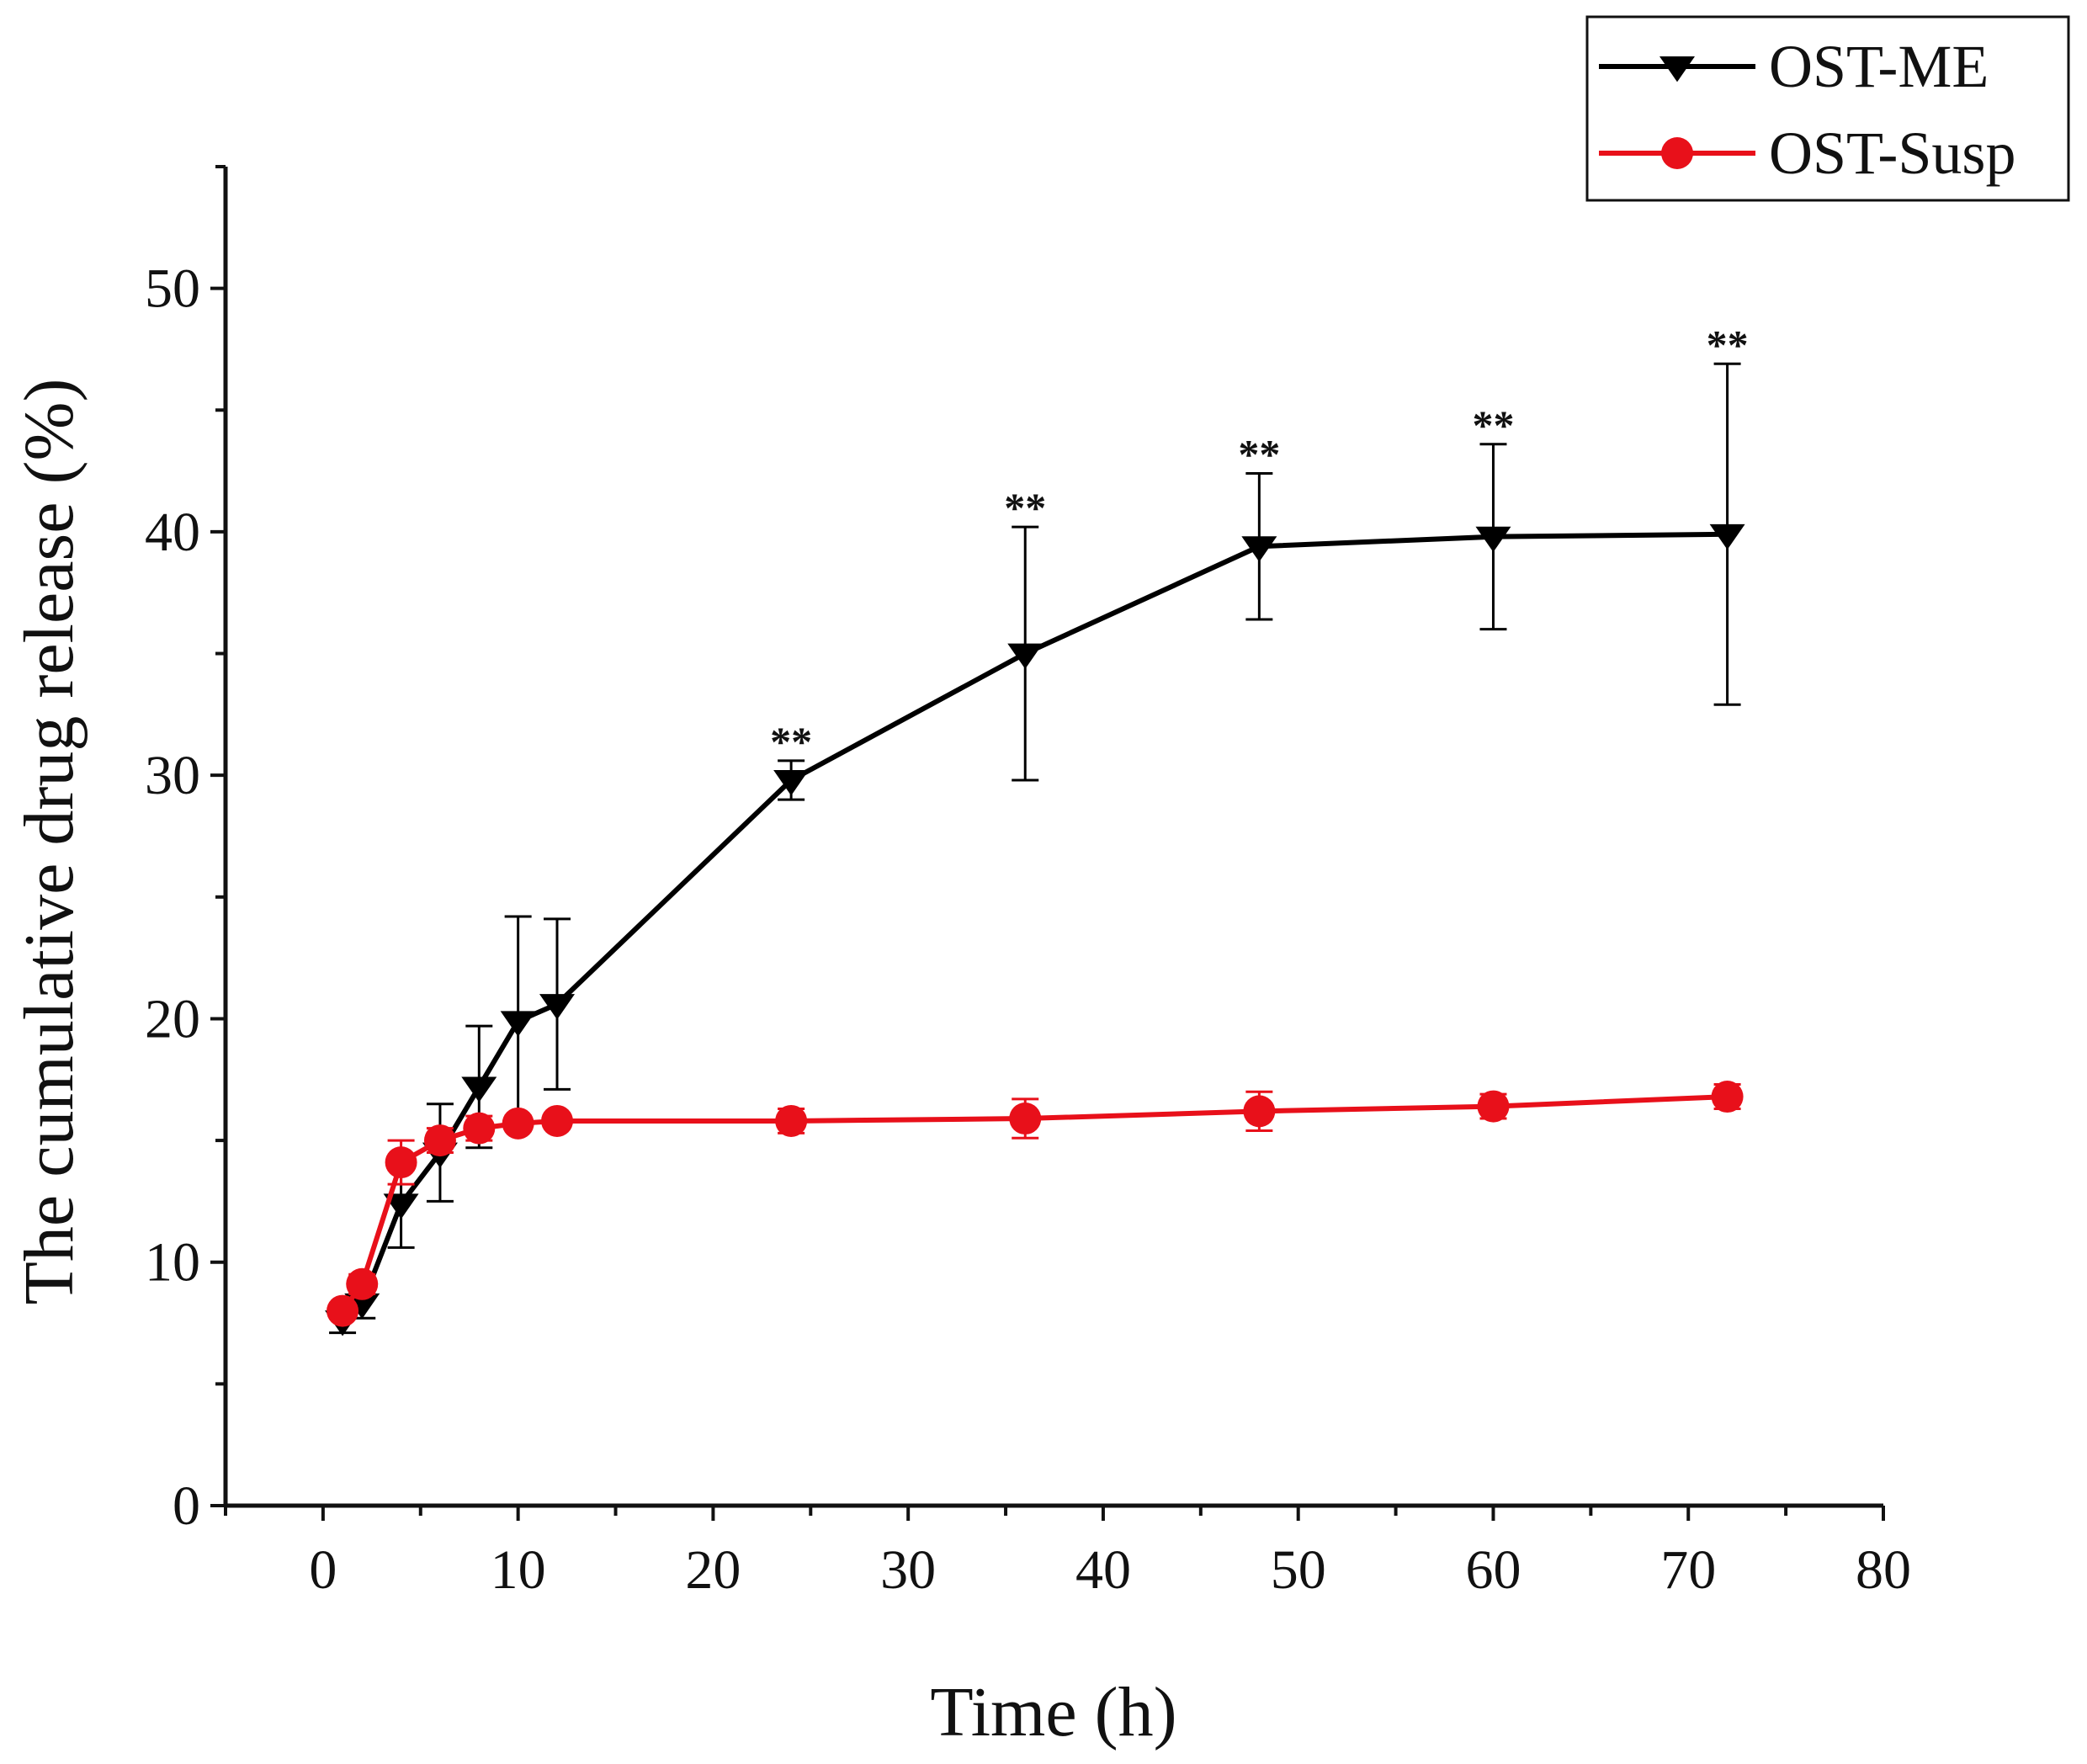 The height and width of the screenshot is (1764, 2087). What do you see at coordinates (172, 1263) in the screenshot?
I see `y-tick-label: 10` at bounding box center [172, 1263].